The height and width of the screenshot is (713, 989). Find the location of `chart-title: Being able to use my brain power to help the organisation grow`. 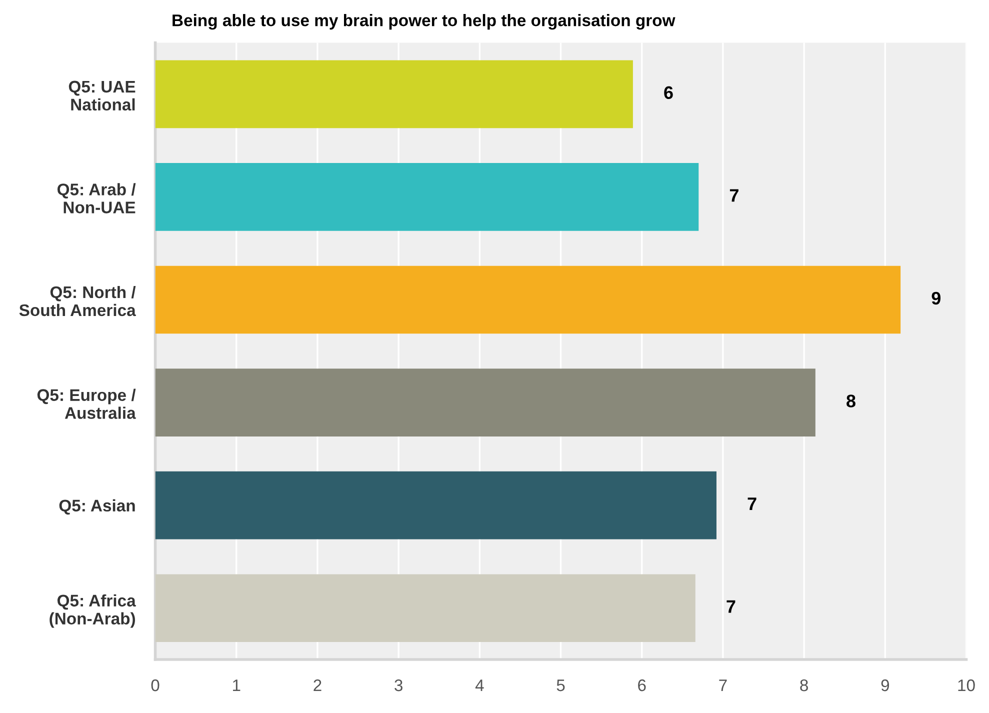

chart-title: Being able to use my brain power to help the organisation grow is located at coordinates (424, 22).